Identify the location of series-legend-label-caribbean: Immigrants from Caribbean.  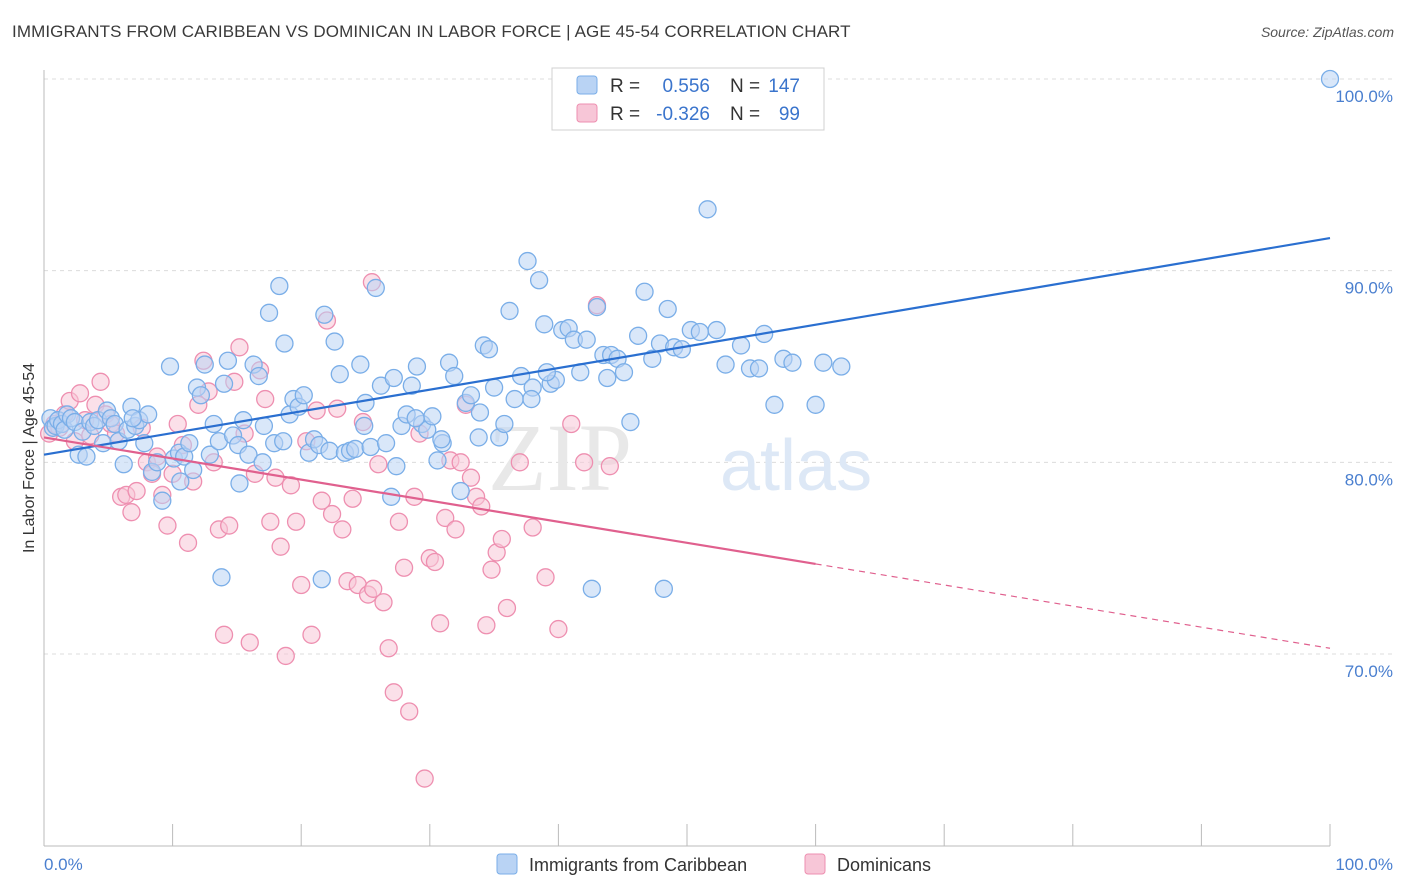
(638, 865).